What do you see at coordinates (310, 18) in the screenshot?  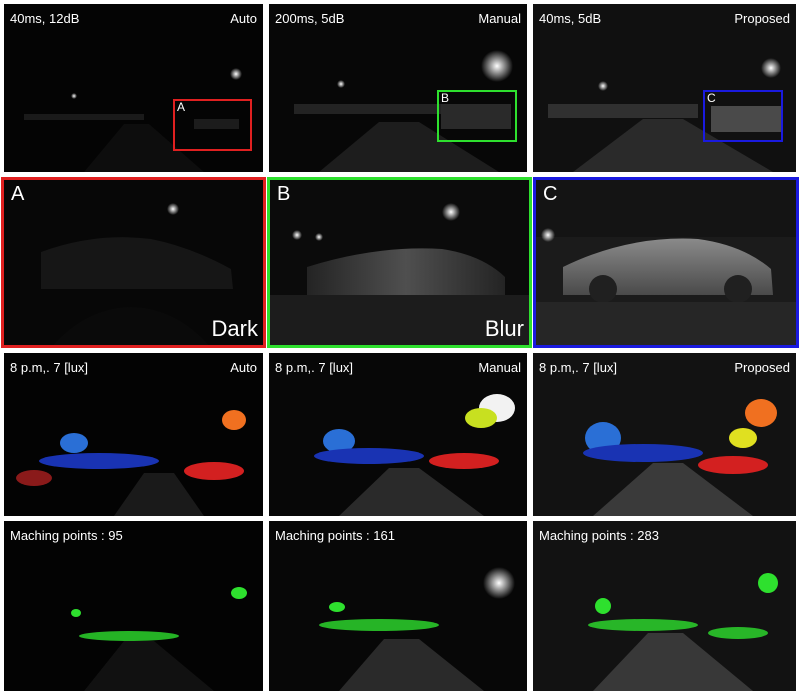 I see `exposure-setting-label: 200ms, 5dB` at bounding box center [310, 18].